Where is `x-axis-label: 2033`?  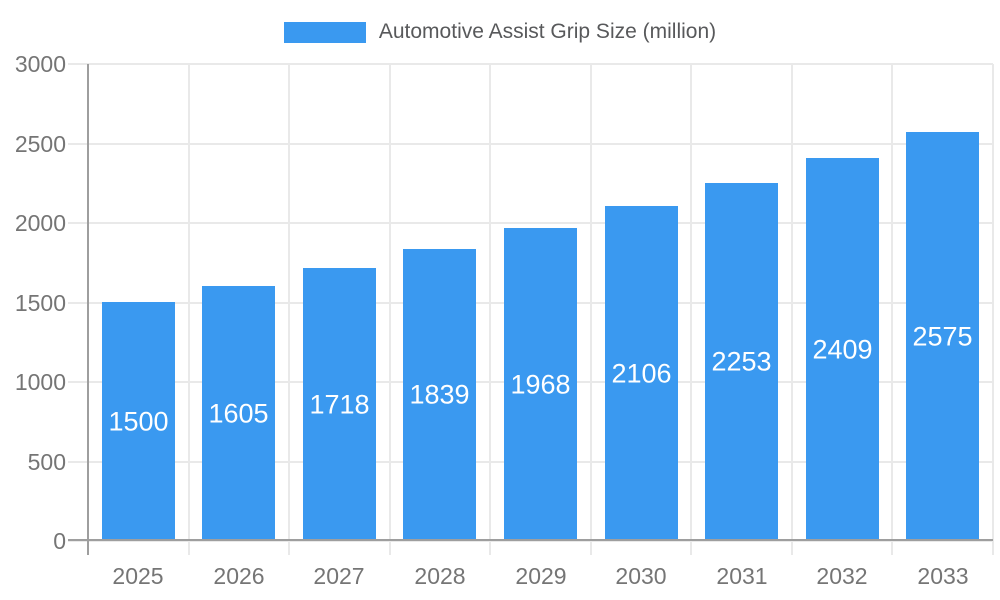
x-axis-label: 2033 is located at coordinates (943, 576).